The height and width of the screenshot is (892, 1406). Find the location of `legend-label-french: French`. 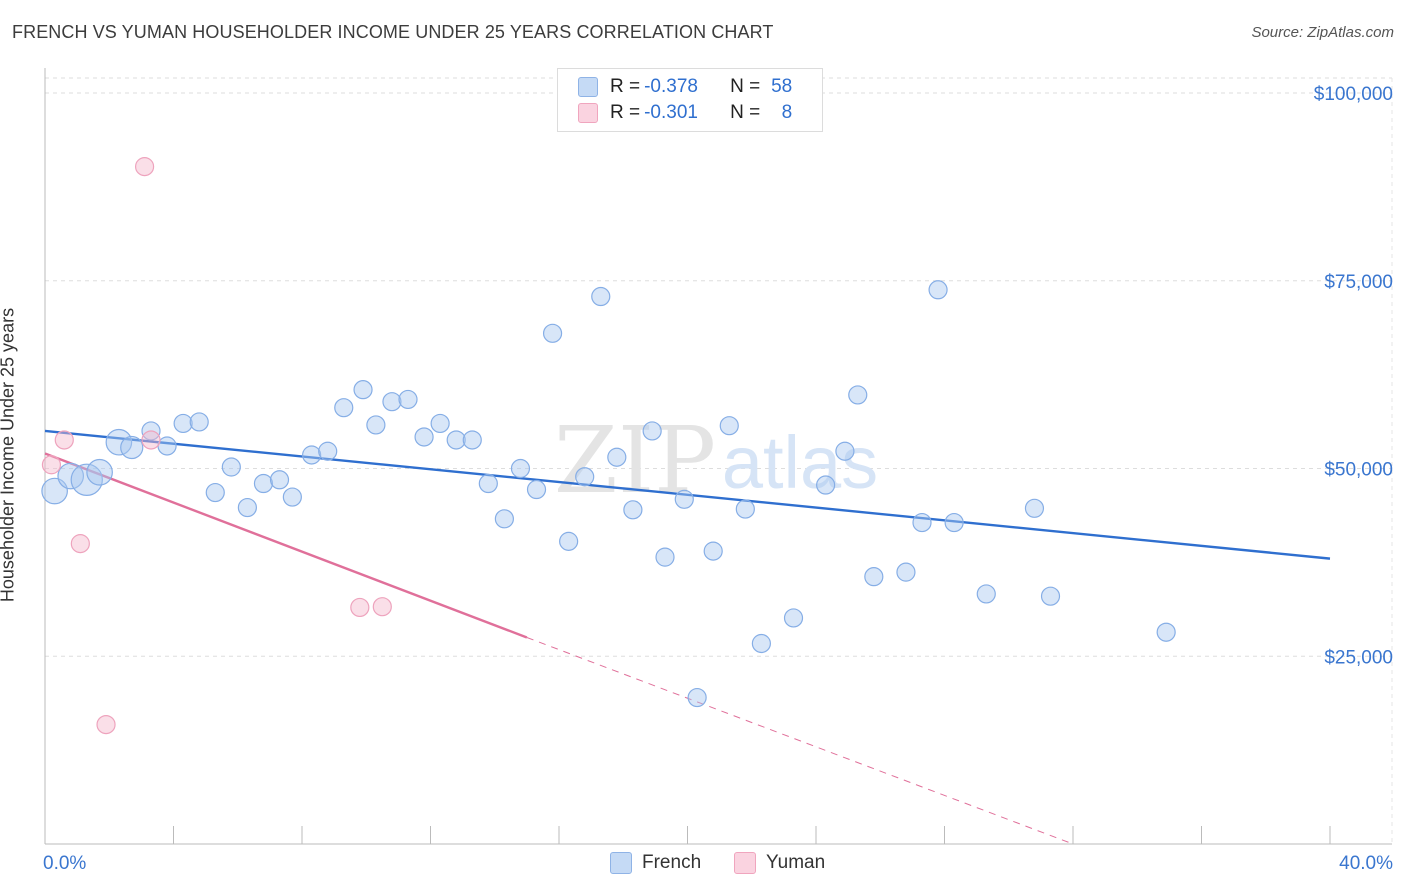

legend-label-french: French is located at coordinates (672, 862).